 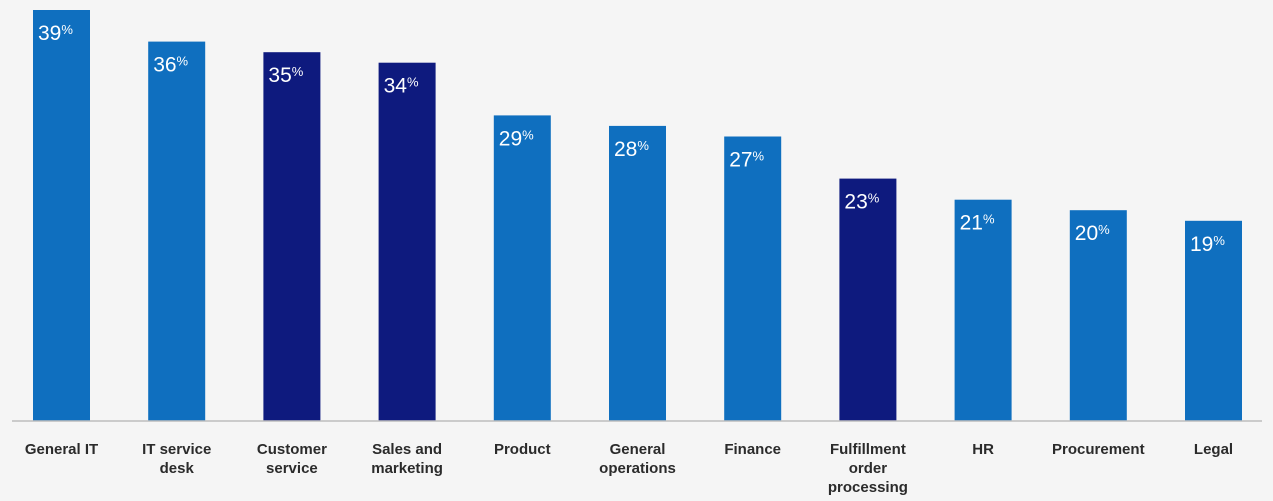 What do you see at coordinates (407, 459) in the screenshot?
I see `category-label: Sales and marketing` at bounding box center [407, 459].